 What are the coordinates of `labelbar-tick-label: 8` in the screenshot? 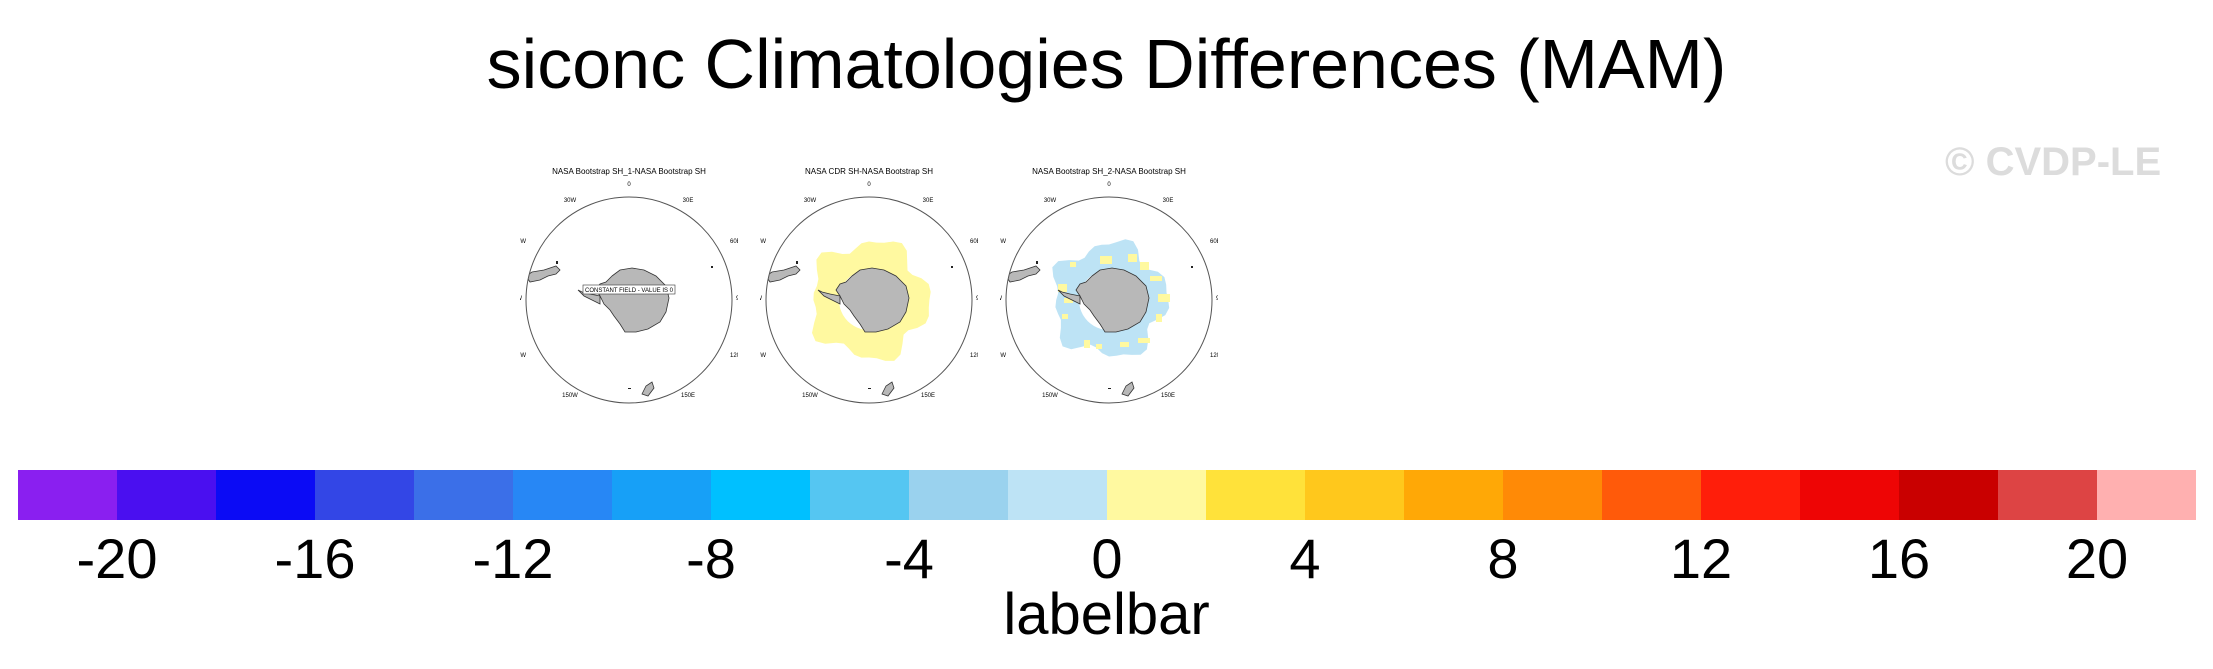 It's located at (1503, 558).